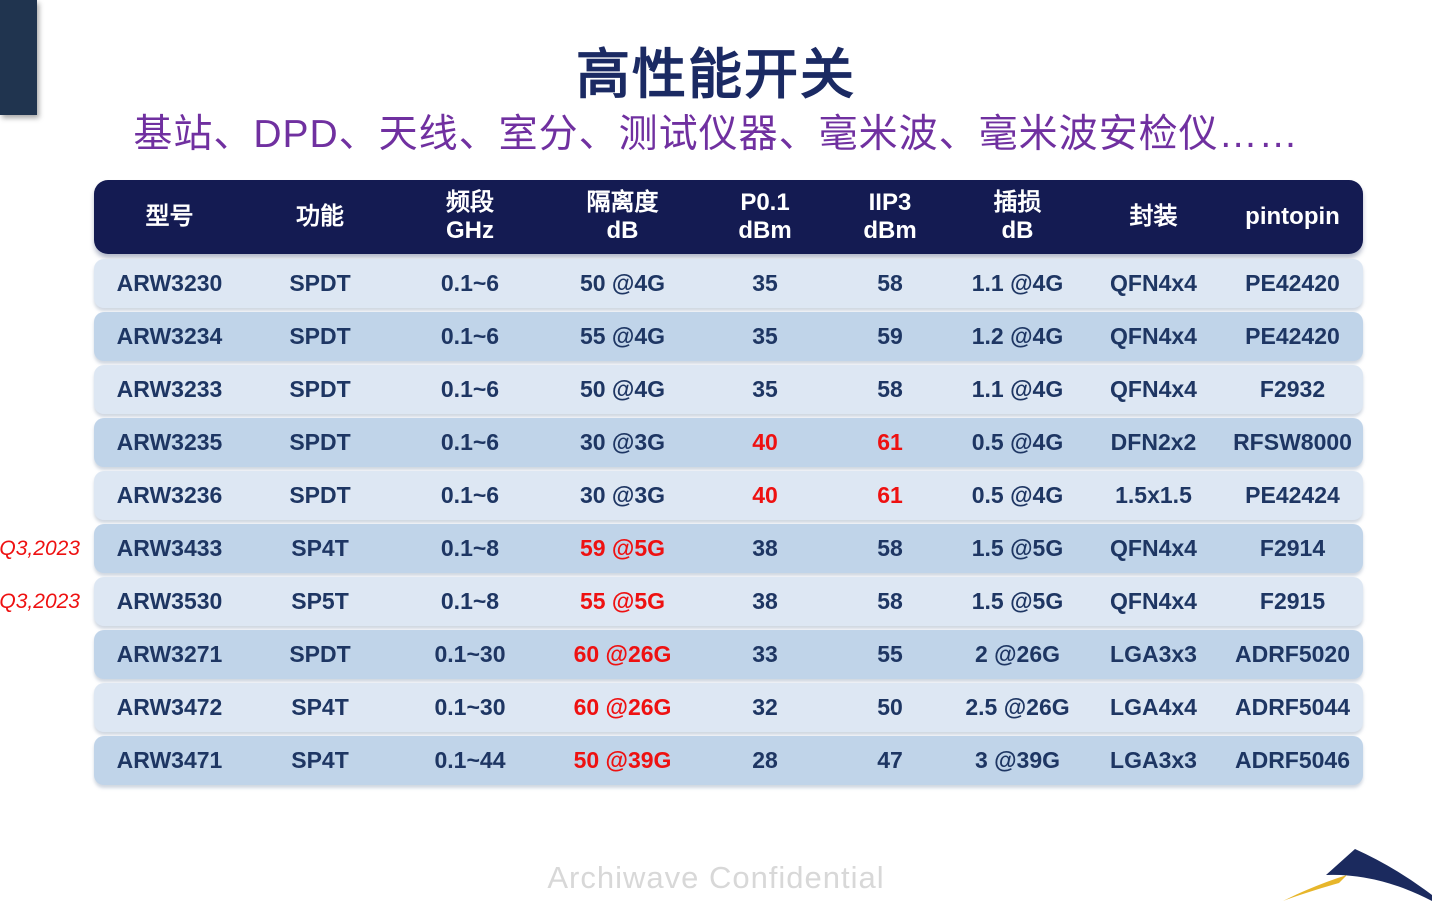 Image resolution: width=1432 pixels, height=905 pixels. I want to click on cell-p01: 32, so click(765, 707).